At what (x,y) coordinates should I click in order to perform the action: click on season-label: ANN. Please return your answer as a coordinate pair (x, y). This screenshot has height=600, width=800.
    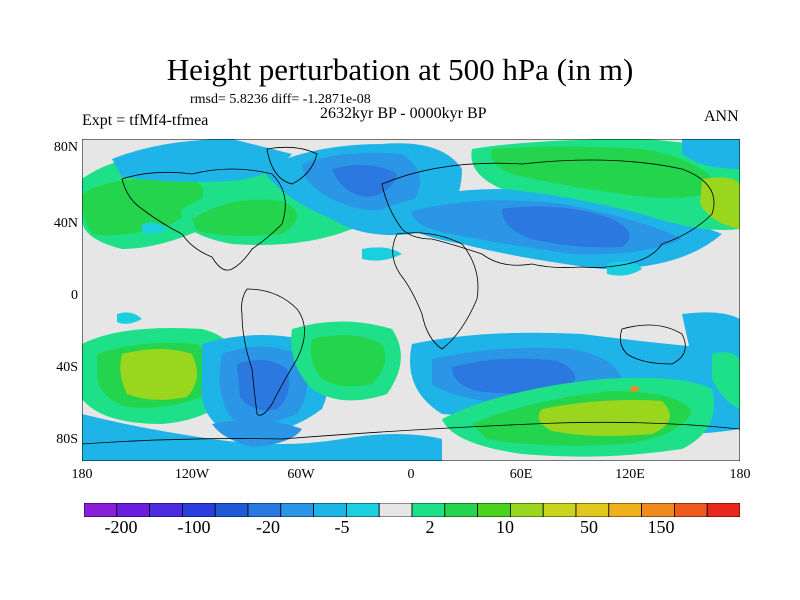
    Looking at the image, I should click on (721, 116).